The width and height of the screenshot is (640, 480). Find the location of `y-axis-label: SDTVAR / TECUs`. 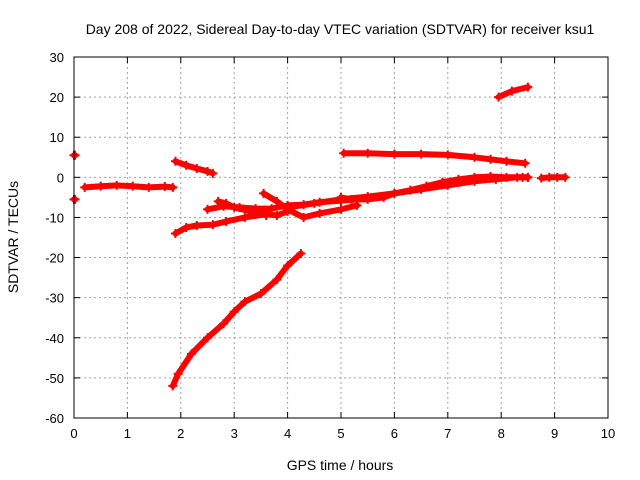

y-axis-label: SDTVAR / TECUs is located at coordinates (13, 237).